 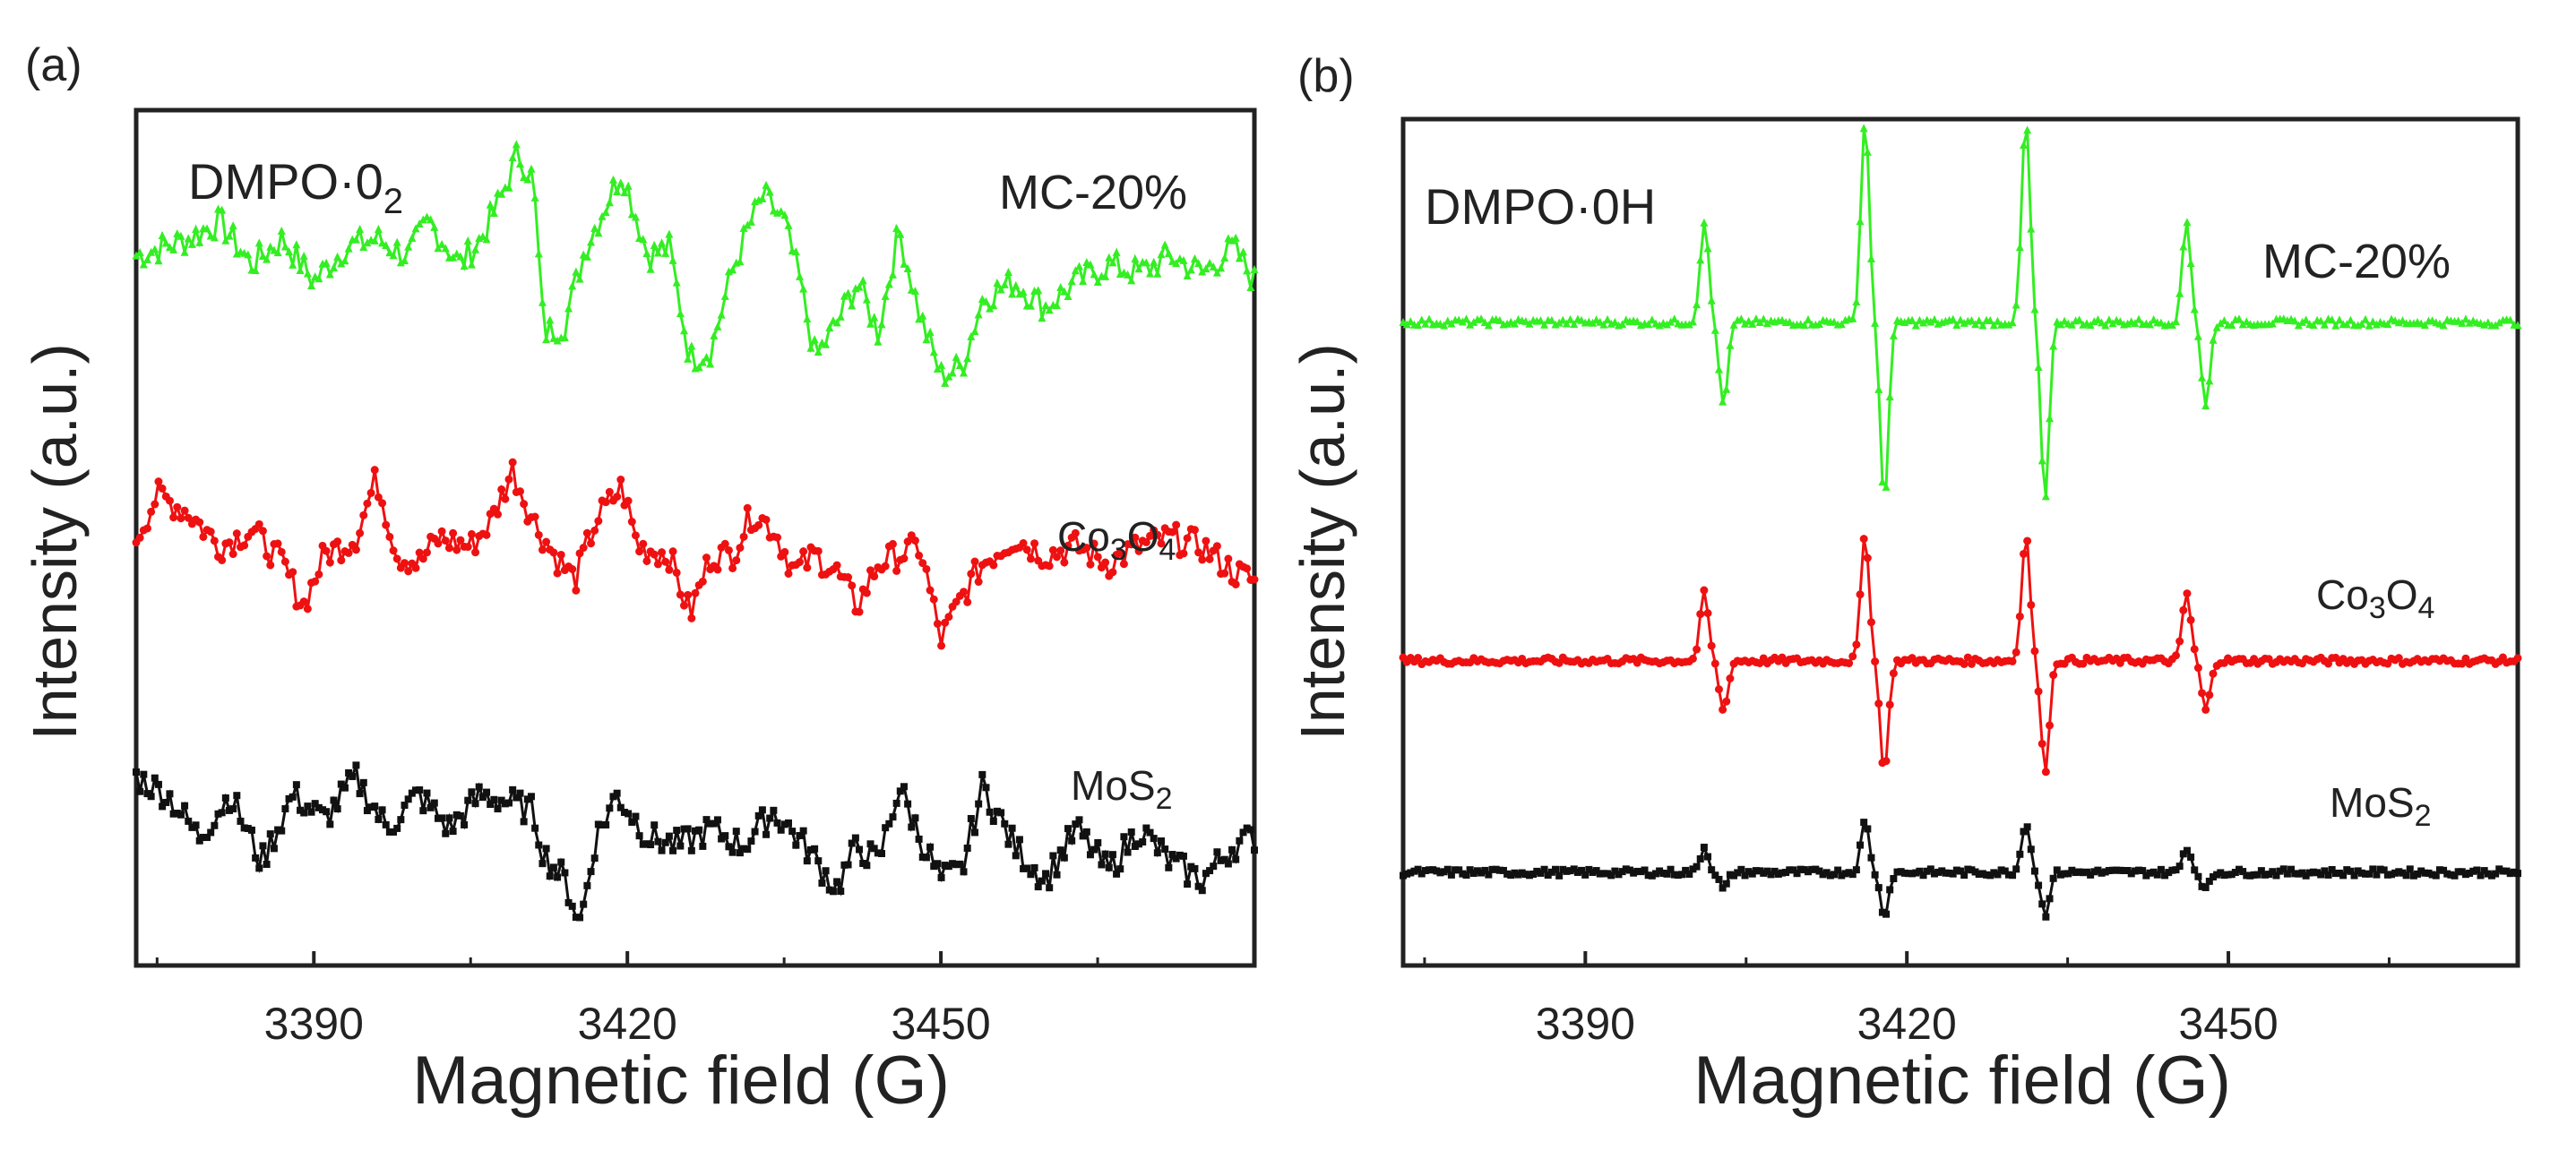 I want to click on panel-b-label-mos2: MoS2, so click(x=2381, y=806).